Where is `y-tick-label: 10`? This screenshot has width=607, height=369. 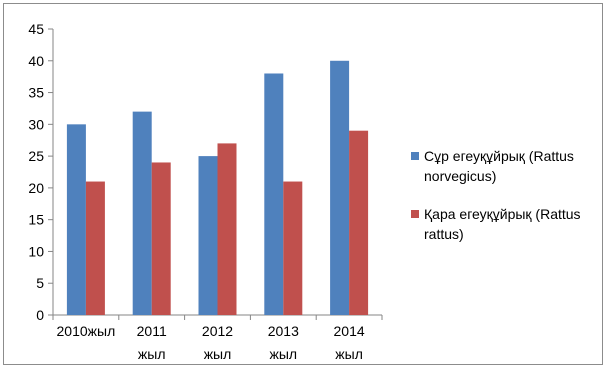 y-tick-label: 10 is located at coordinates (36, 251).